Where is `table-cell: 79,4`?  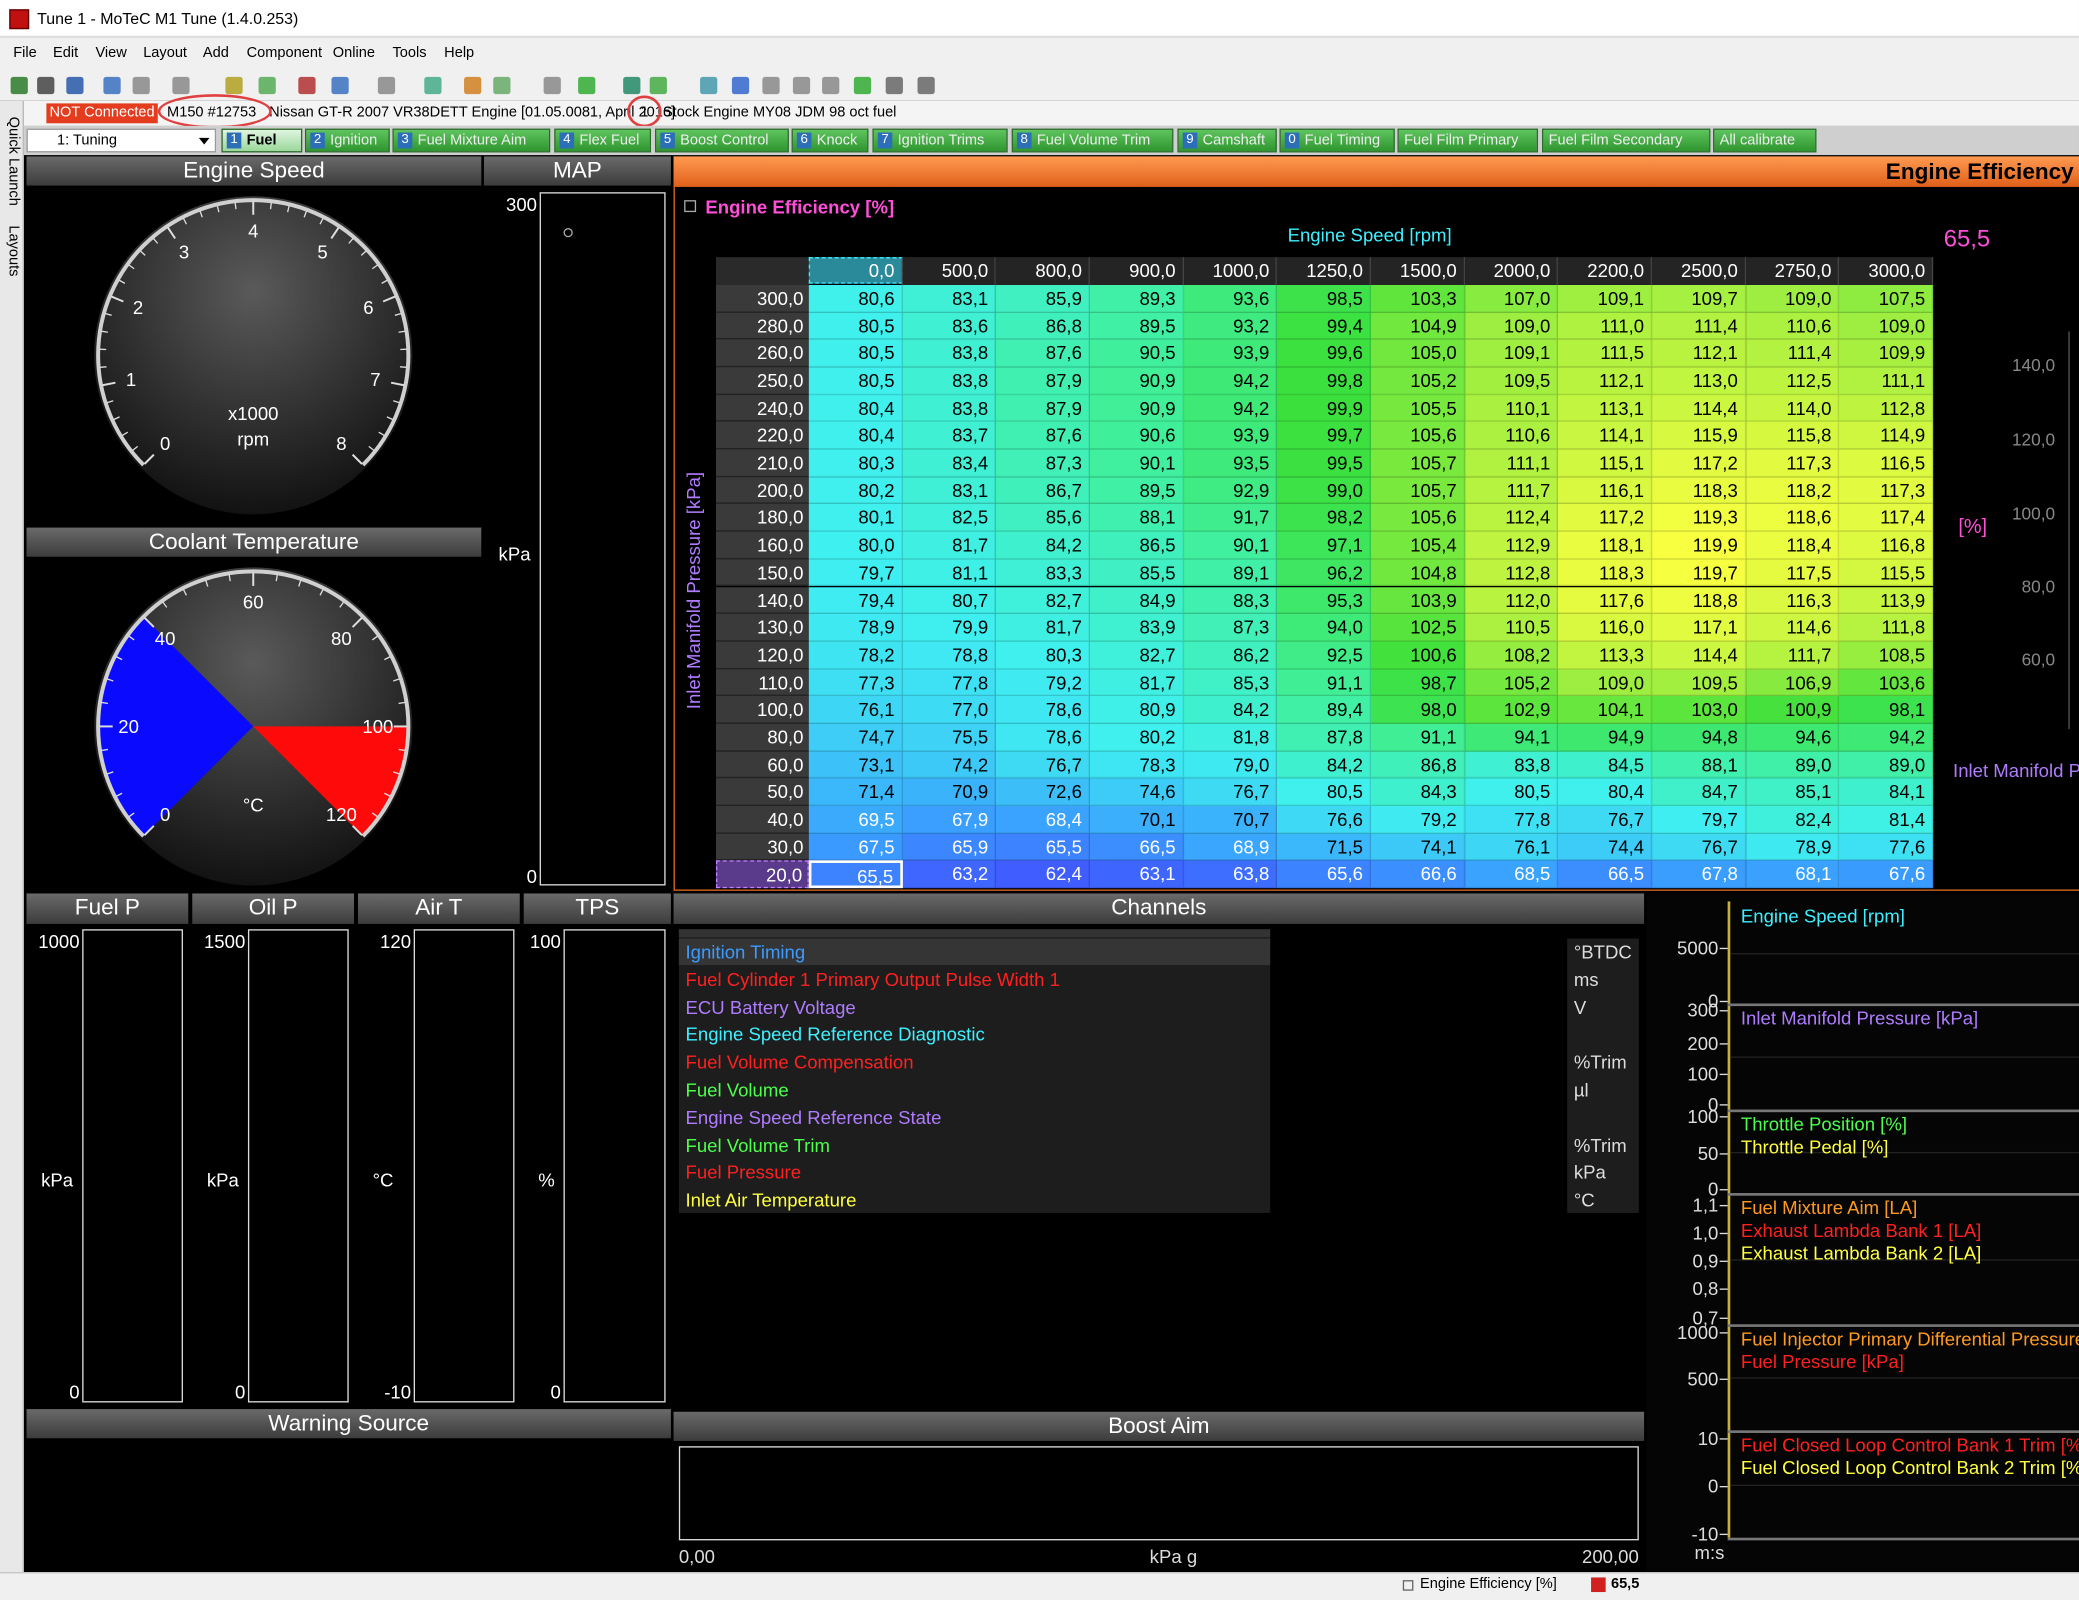 table-cell: 79,4 is located at coordinates (855, 600).